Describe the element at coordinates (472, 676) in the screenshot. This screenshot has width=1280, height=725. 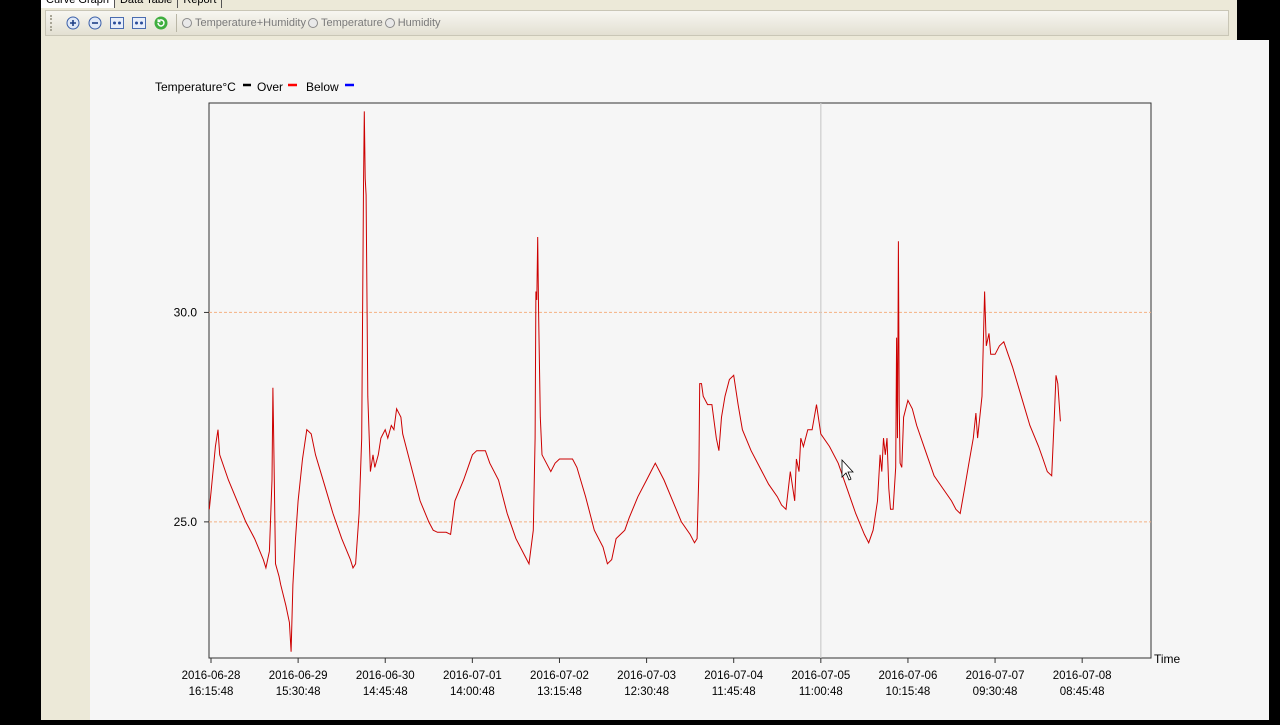
I see `x-tick-date: 2016-07-01` at that location.